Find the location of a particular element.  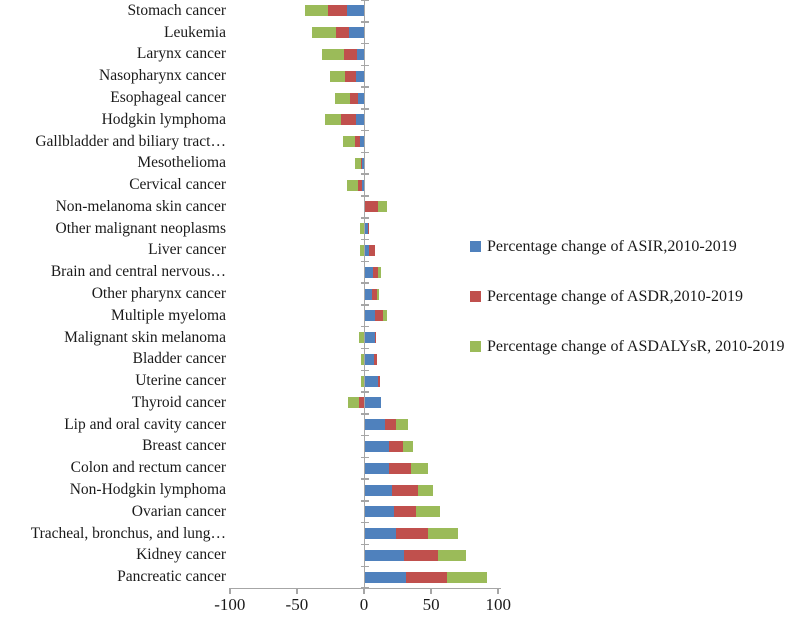

category-label: Esophageal cancer is located at coordinates (168, 97).